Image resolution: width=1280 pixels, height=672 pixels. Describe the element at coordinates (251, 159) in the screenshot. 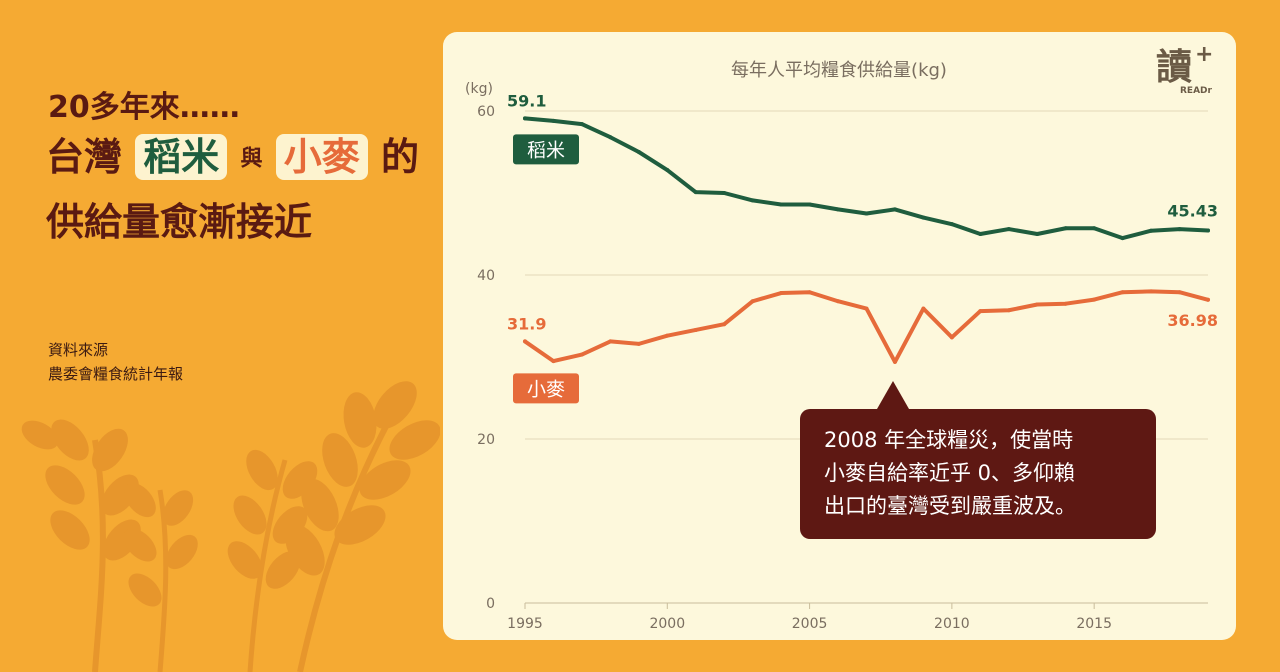

I see `headline-conjunction: 與` at that location.